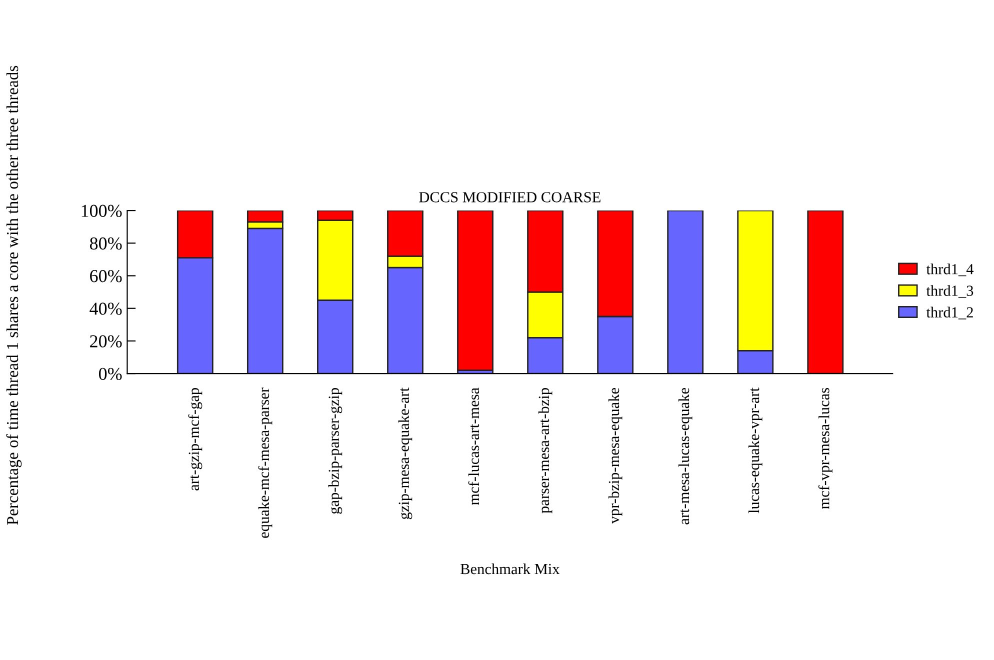 Image resolution: width=994 pixels, height=660 pixels. What do you see at coordinates (510, 568) in the screenshot?
I see `x-axis-title: Benchmark Mix` at bounding box center [510, 568].